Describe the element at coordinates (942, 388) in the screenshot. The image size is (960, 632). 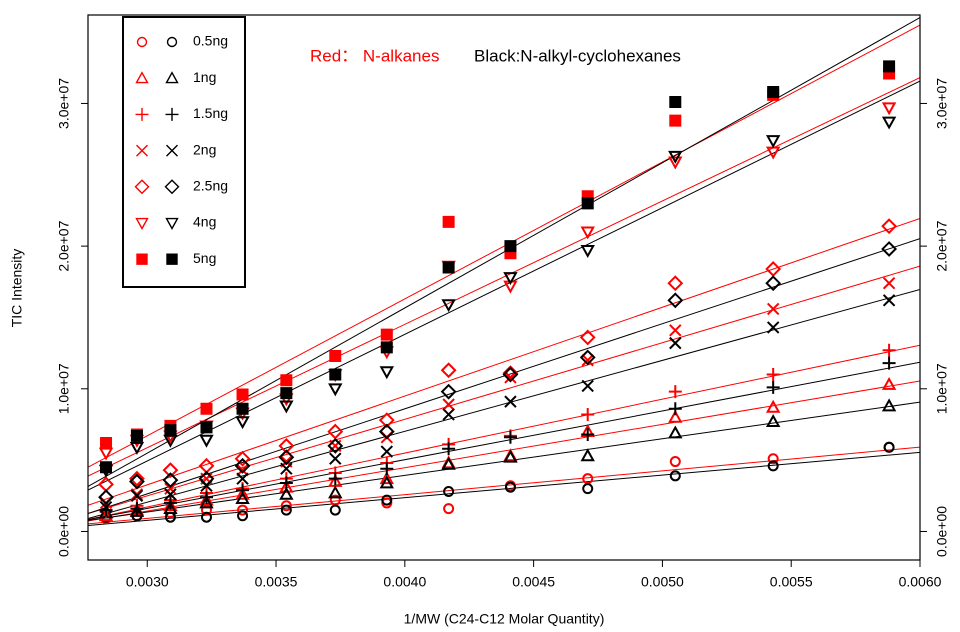
I see `y2-tick-label: 1.0e+07` at that location.